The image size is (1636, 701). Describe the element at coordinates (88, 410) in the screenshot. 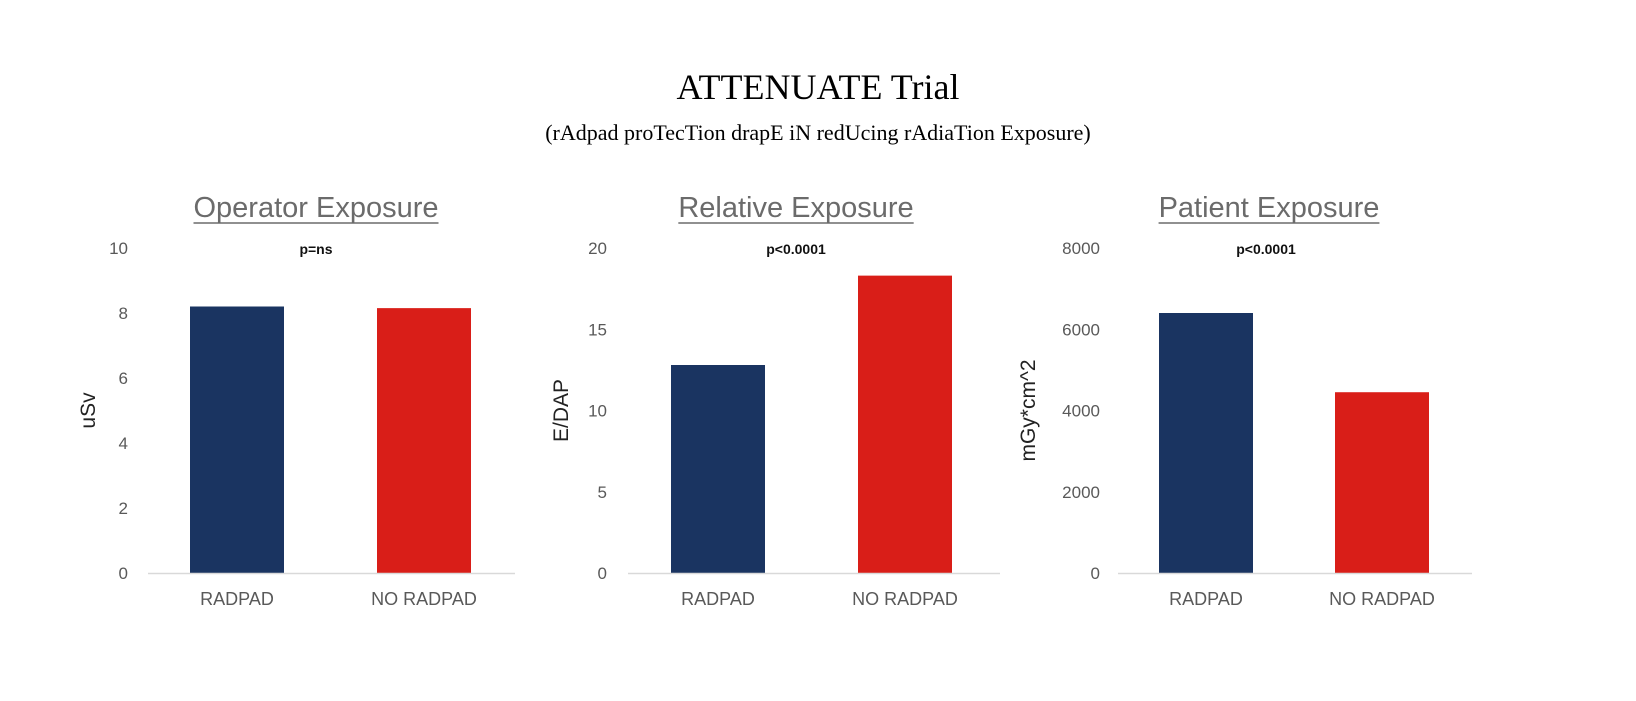

I see `y-axis-title: uSv` at that location.